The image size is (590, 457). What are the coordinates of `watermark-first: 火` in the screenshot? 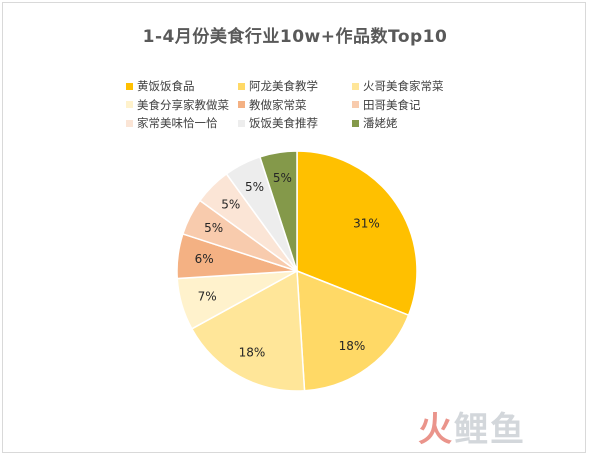 It's located at (436, 430).